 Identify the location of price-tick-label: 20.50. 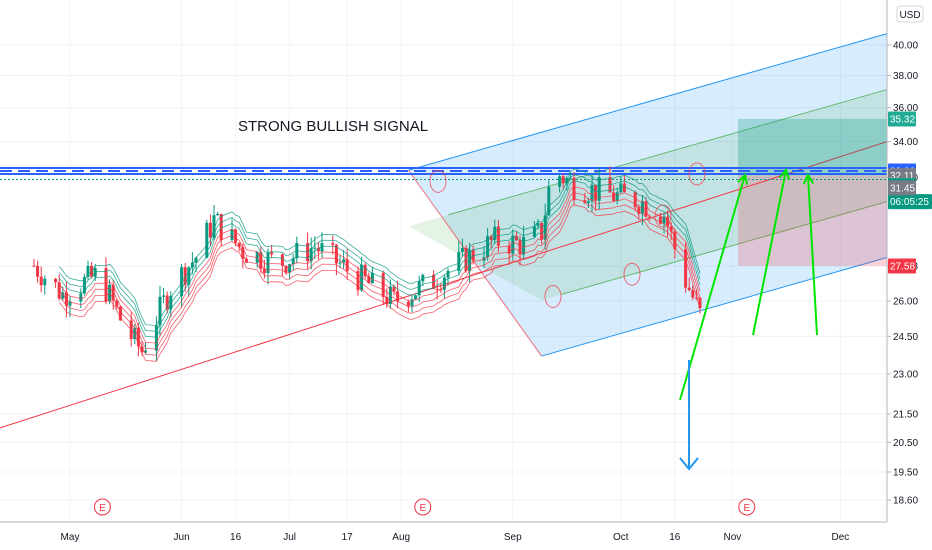
(905, 443).